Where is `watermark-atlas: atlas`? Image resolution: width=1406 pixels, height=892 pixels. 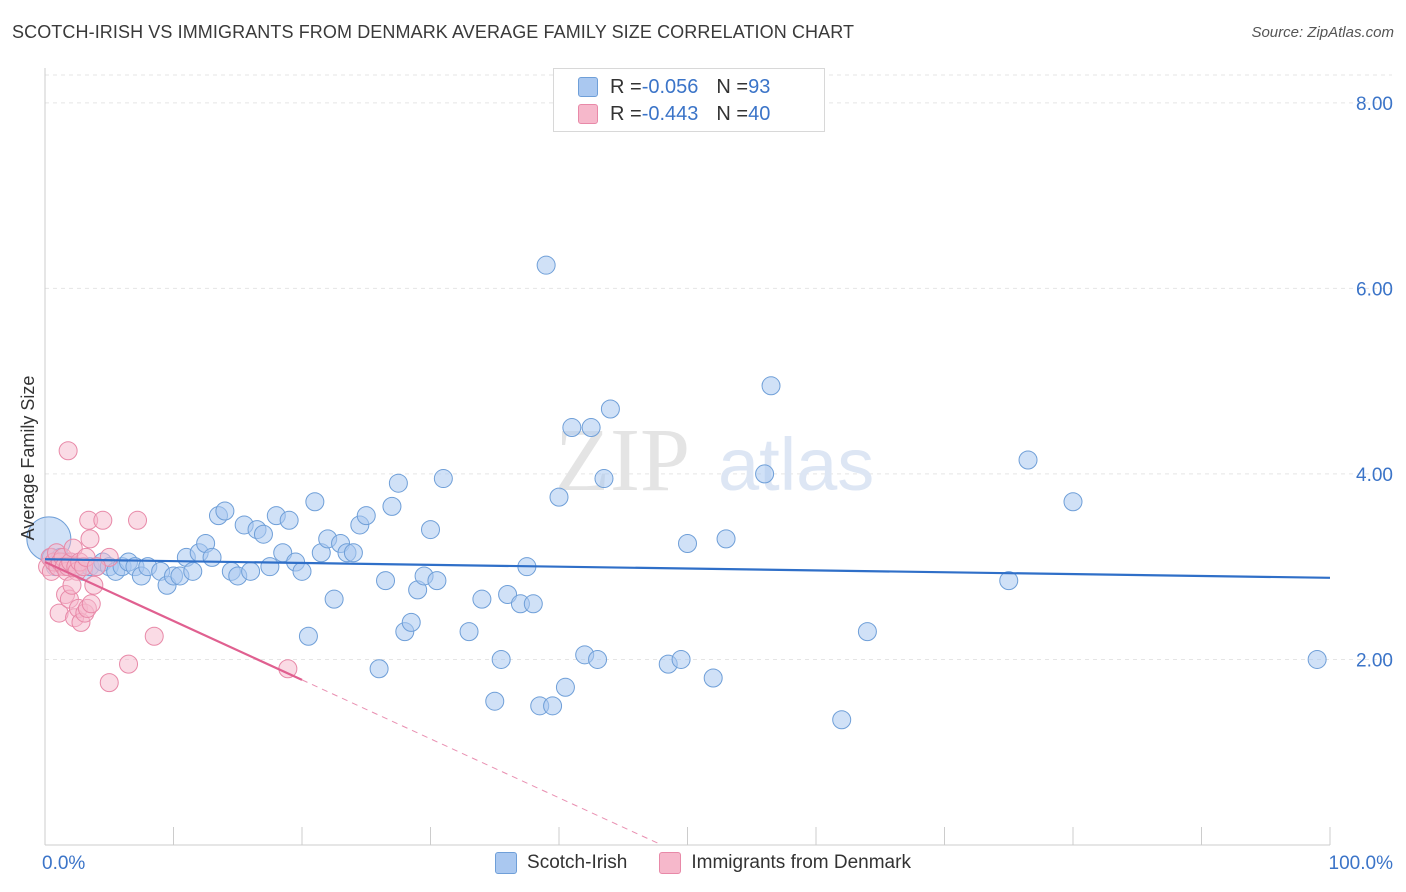
watermark-atlas: atlas is located at coordinates (796, 464).